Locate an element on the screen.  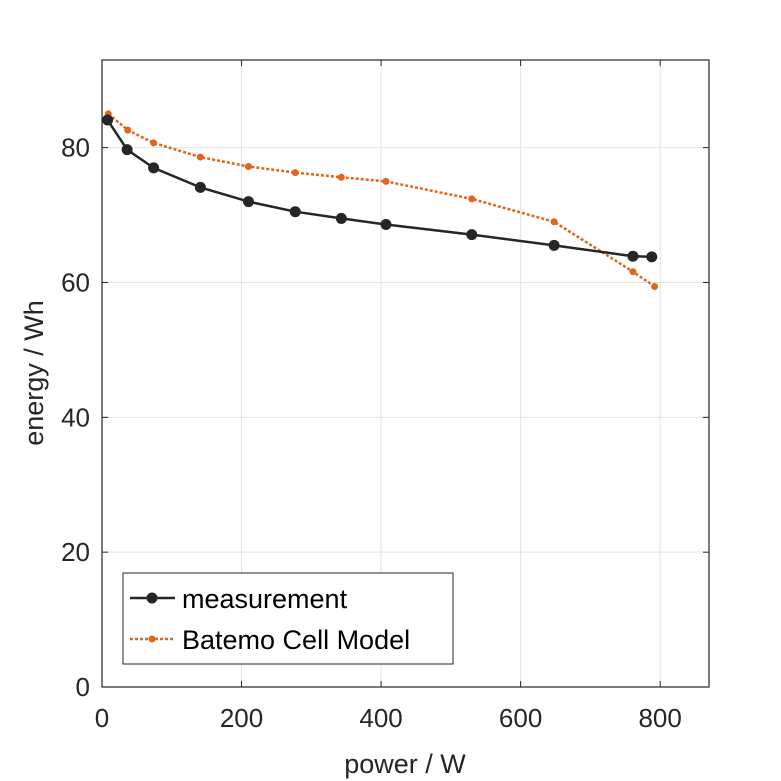
y-tick-label: 40 is located at coordinates (75, 417).